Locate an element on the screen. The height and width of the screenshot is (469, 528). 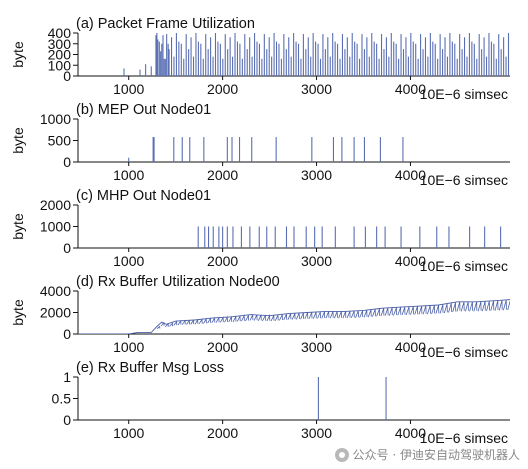
y-tick-label: 400 is located at coordinates (60, 33).